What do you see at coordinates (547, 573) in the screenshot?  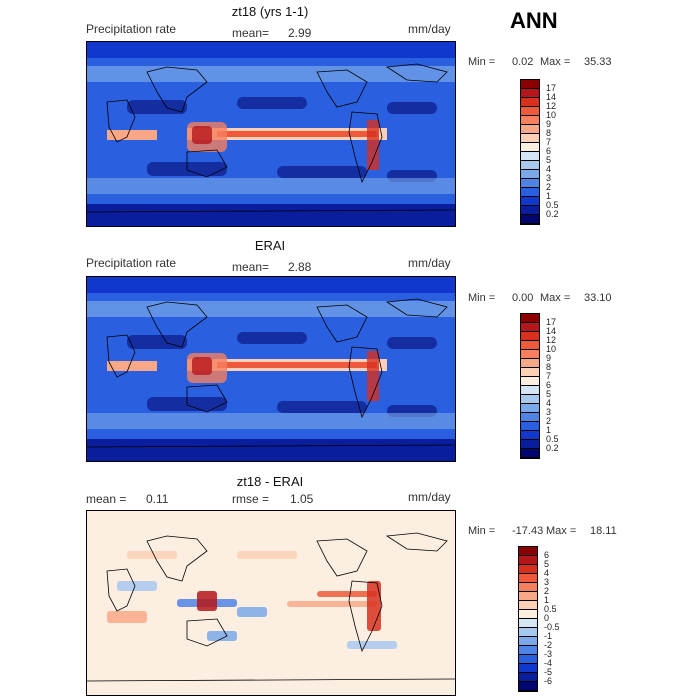 I see `colorbar-tick-label: 4` at bounding box center [547, 573].